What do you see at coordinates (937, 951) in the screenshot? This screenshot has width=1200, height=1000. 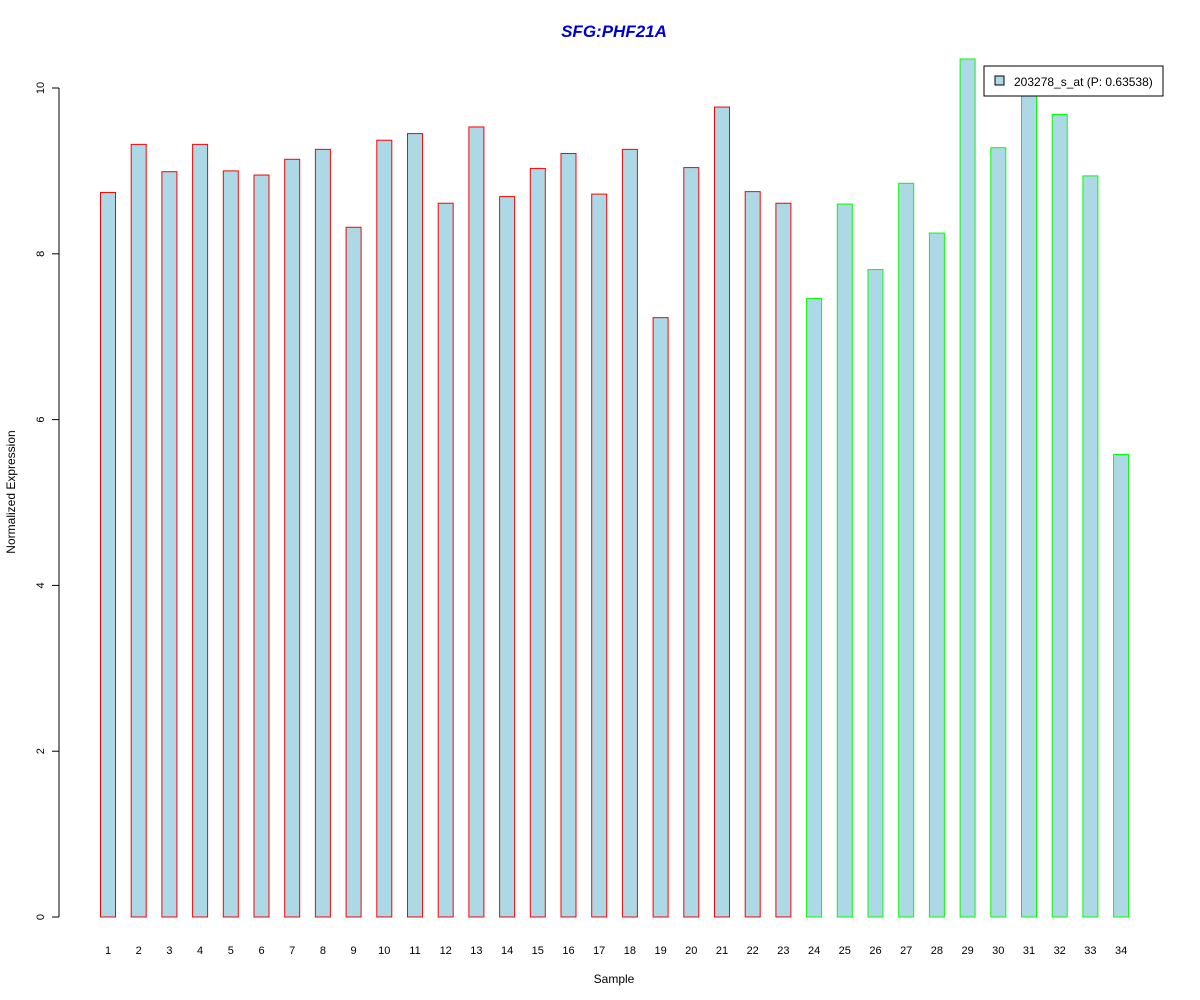 I see `x-tick-label: 28` at bounding box center [937, 951].